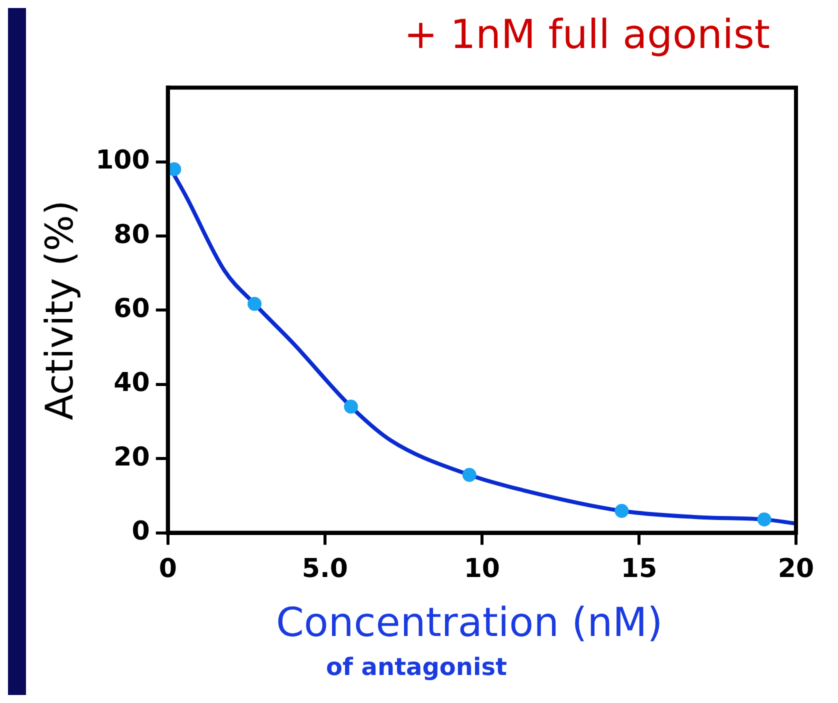 The width and height of the screenshot is (838, 703). Describe the element at coordinates (482, 569) in the screenshot. I see `x-tick-label: 10` at that location.